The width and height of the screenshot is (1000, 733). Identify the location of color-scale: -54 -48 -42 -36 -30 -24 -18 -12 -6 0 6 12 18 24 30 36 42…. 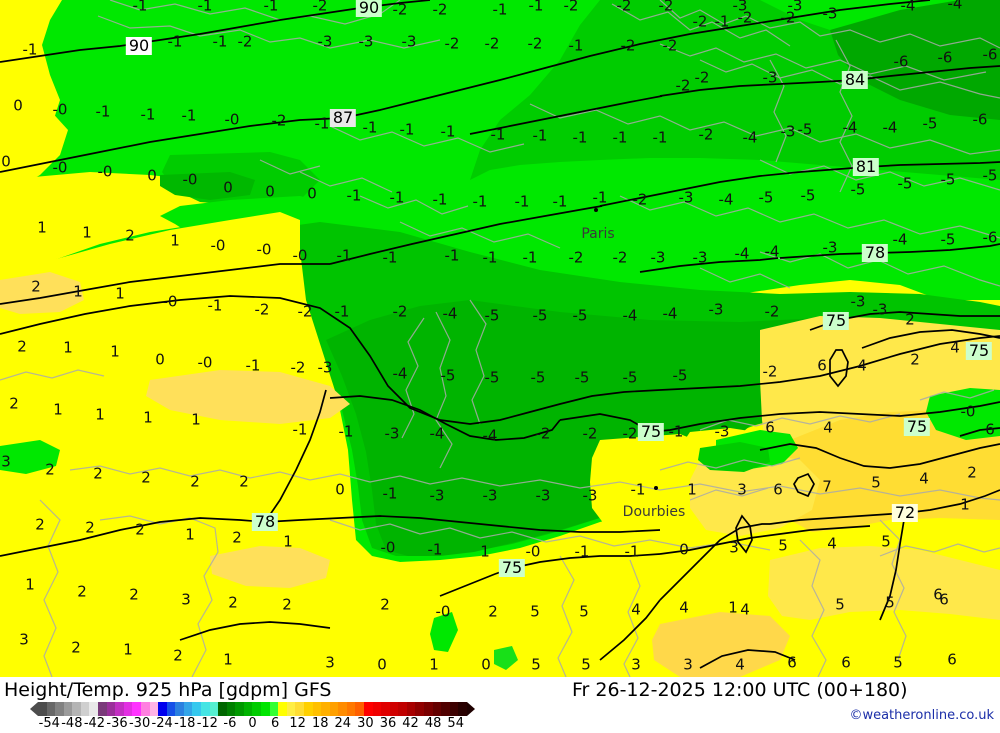
(252, 717).